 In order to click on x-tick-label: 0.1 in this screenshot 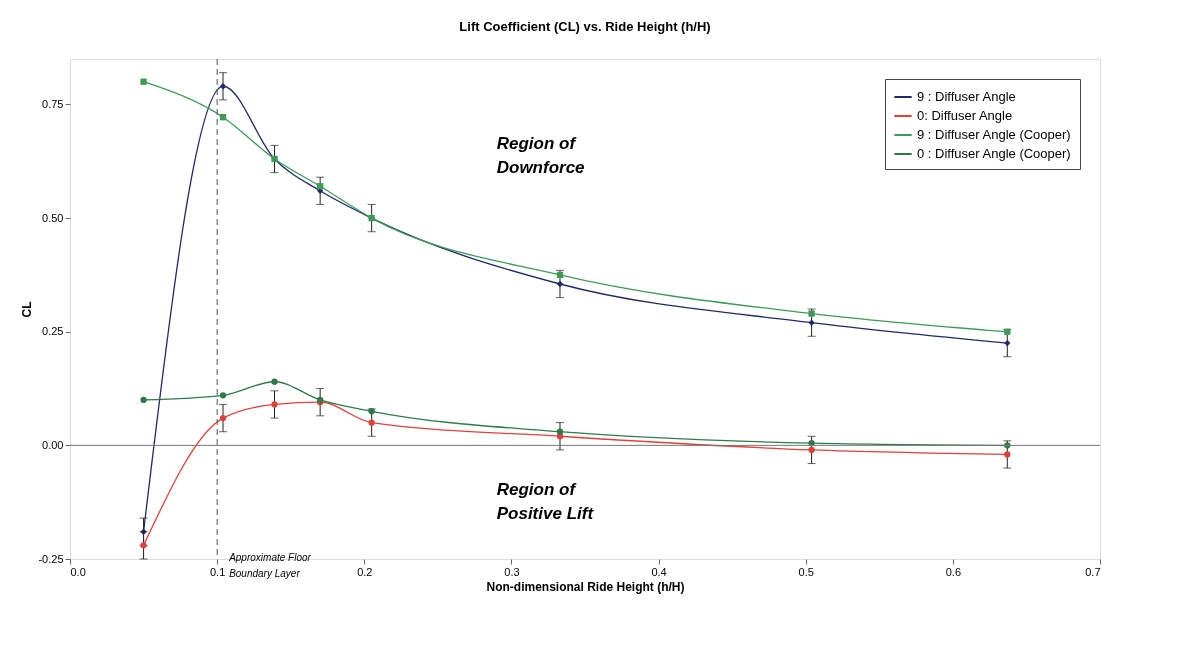, I will do `click(217, 571)`.